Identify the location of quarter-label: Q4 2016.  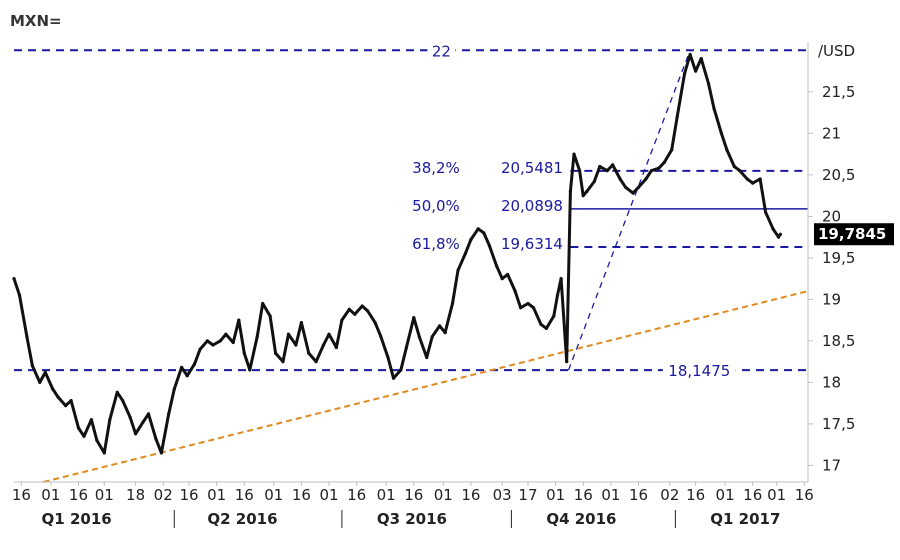
(581, 519).